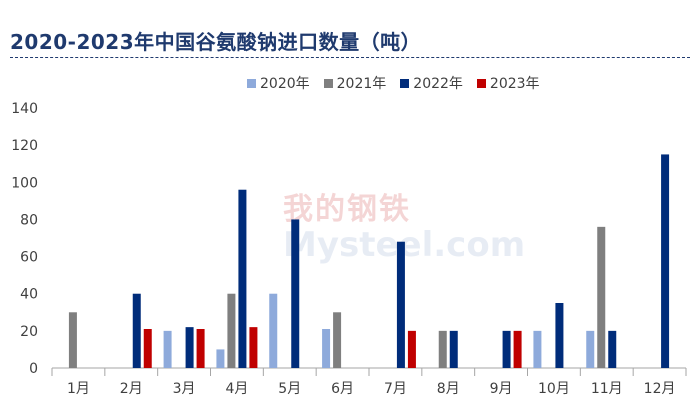 The width and height of the screenshot is (700, 420). Describe the element at coordinates (514, 84) in the screenshot. I see `legend-label: 2023年` at that location.